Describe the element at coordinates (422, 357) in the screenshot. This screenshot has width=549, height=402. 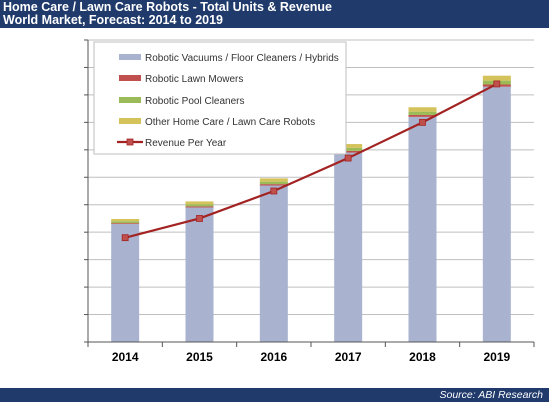
I see `x-tick-label-2018: 2018` at that location.